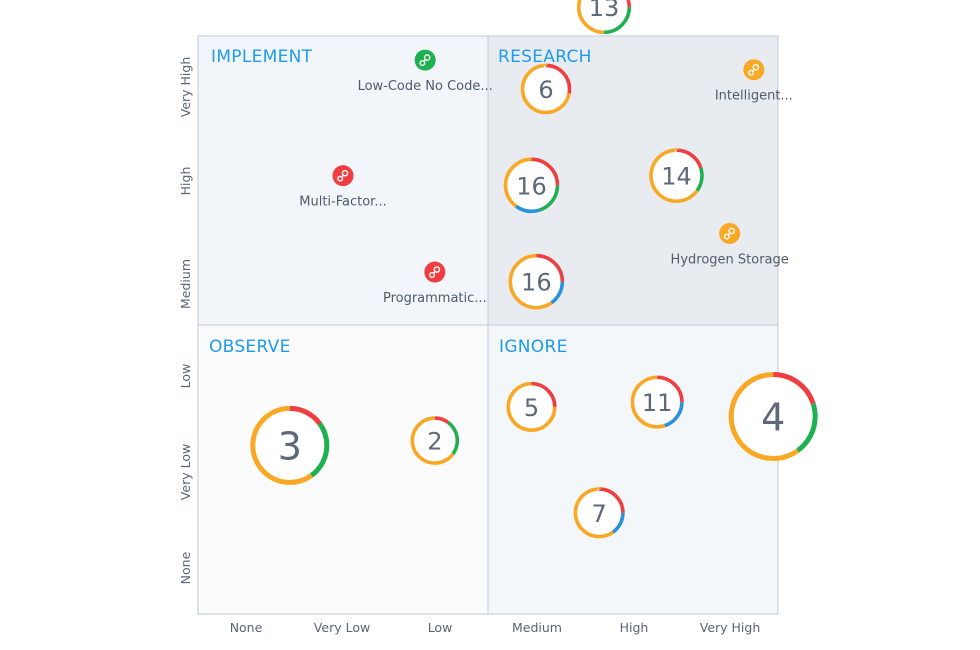 The height and width of the screenshot is (650, 980). I want to click on cluster-ring-segment-red, so click(604, 17).